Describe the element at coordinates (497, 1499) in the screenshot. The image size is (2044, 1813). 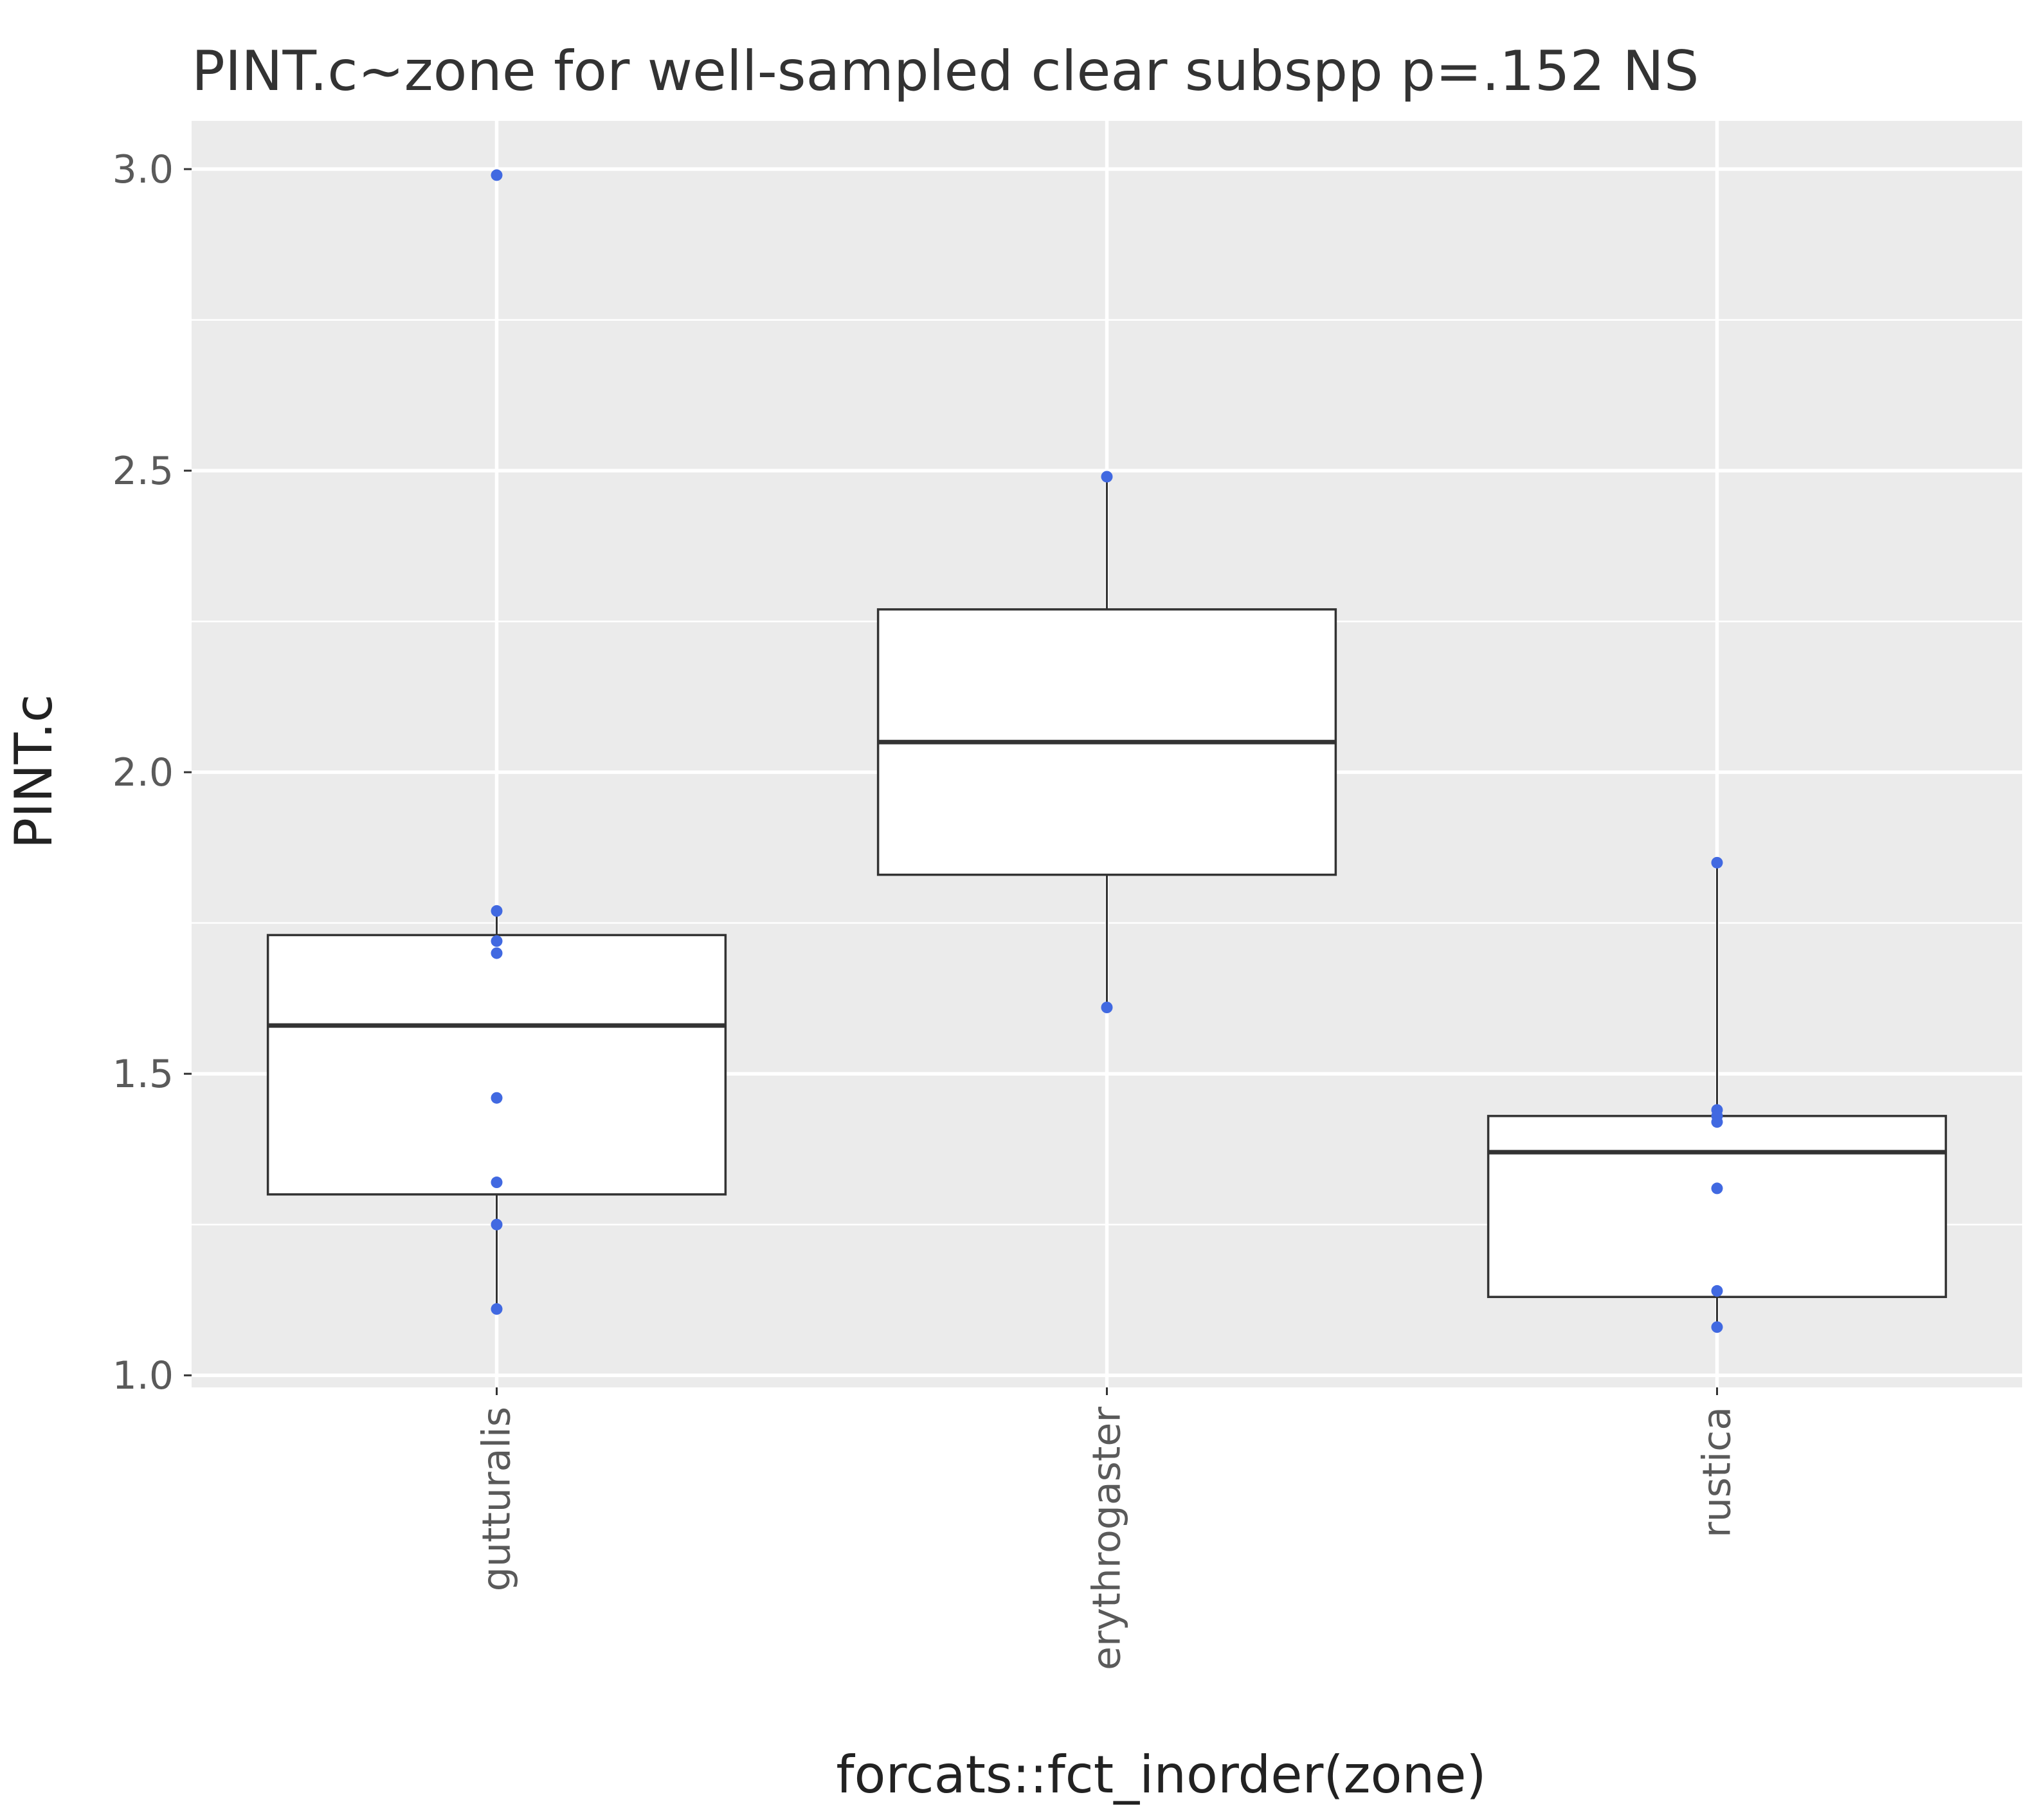
I see `x-tick-label: gutturalis` at that location.